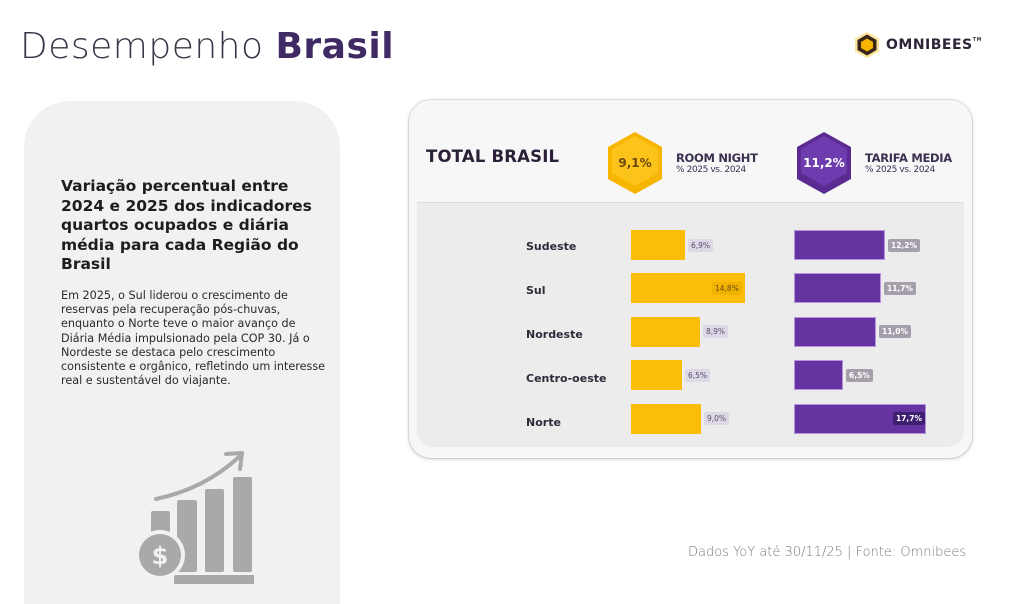 This screenshot has width=1017, height=604. I want to click on tarifa-value: 11,0%, so click(895, 331).